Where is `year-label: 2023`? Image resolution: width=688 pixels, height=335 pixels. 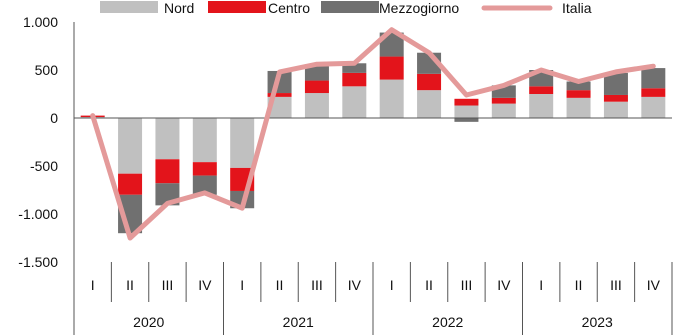 year-label: 2023 is located at coordinates (597, 322).